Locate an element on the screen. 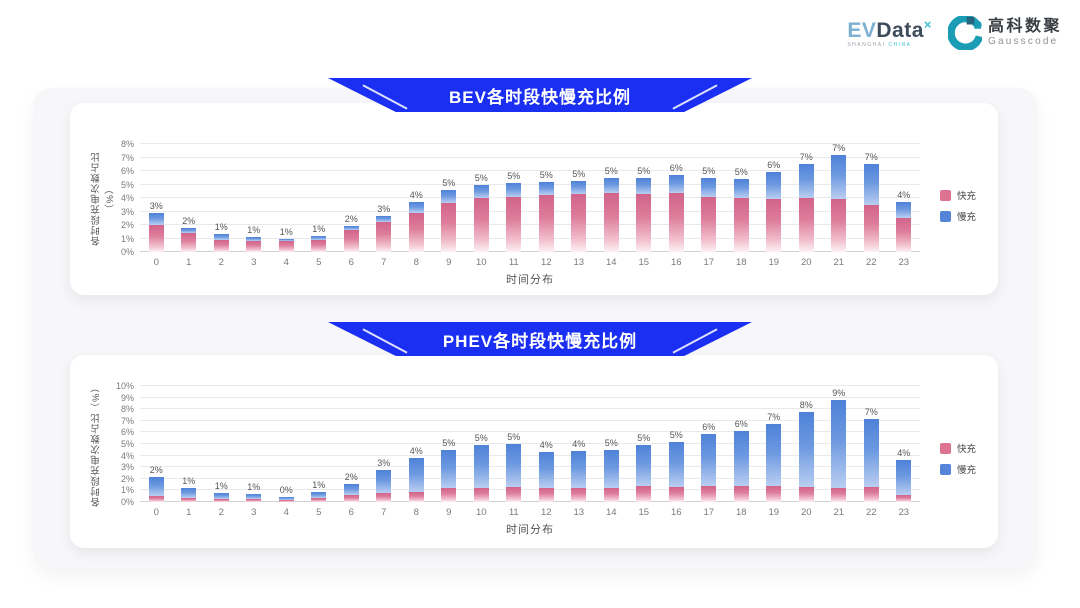 This screenshot has width=1080, height=608. x-tick-label: 15 is located at coordinates (644, 262).